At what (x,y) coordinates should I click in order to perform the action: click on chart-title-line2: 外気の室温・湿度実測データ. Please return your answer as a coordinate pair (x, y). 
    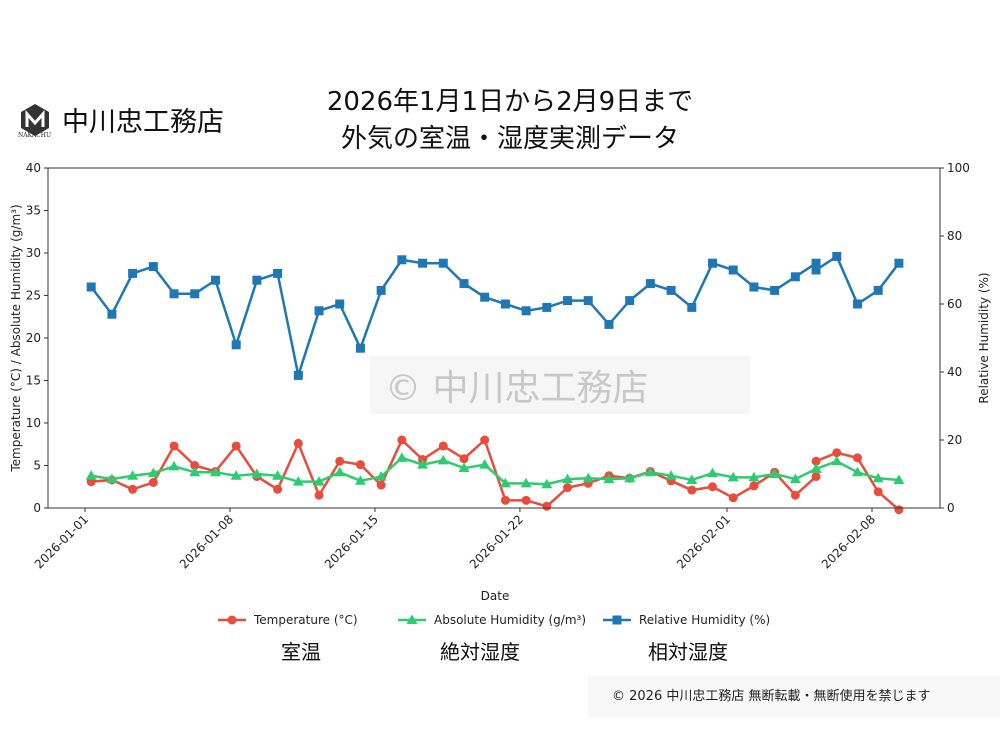
    Looking at the image, I should click on (509, 139).